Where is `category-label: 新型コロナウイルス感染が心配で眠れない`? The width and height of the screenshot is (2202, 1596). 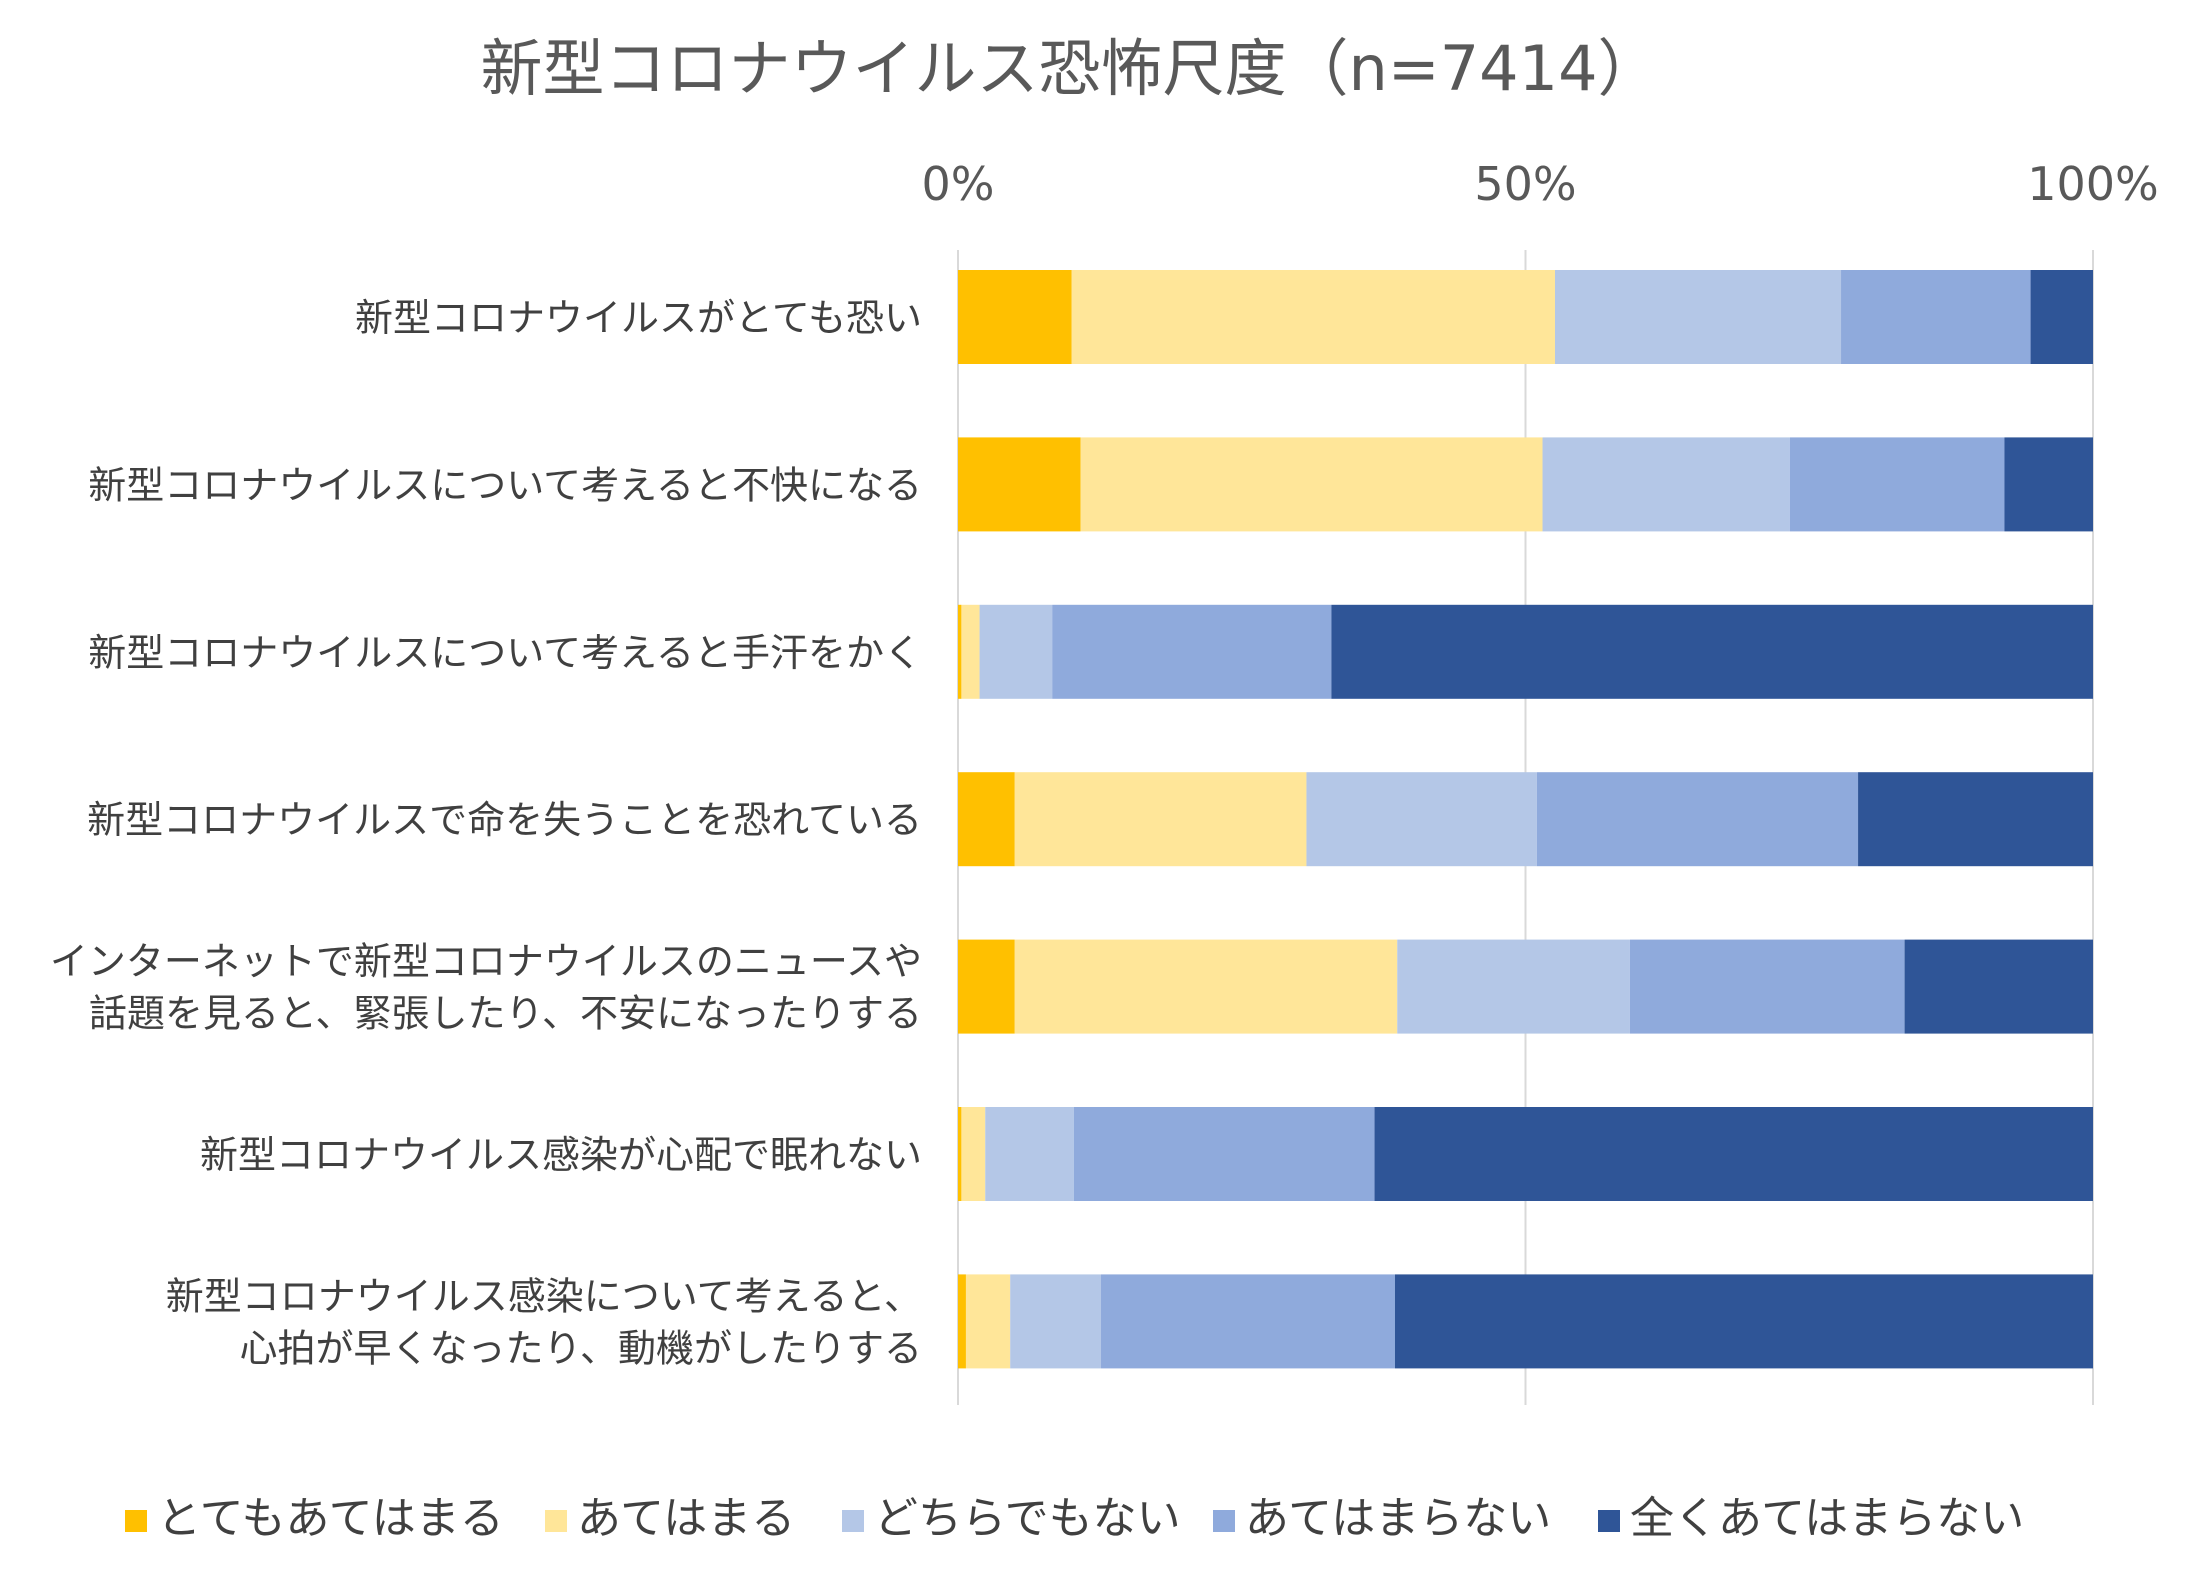 category-label: 新型コロナウイルス感染が心配で眠れない is located at coordinates (561, 1155).